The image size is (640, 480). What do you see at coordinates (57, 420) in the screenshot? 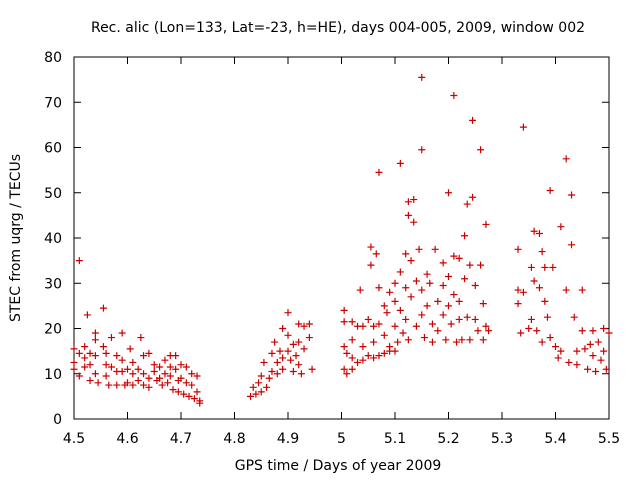
I see `y-tick-label: 0` at bounding box center [57, 420].